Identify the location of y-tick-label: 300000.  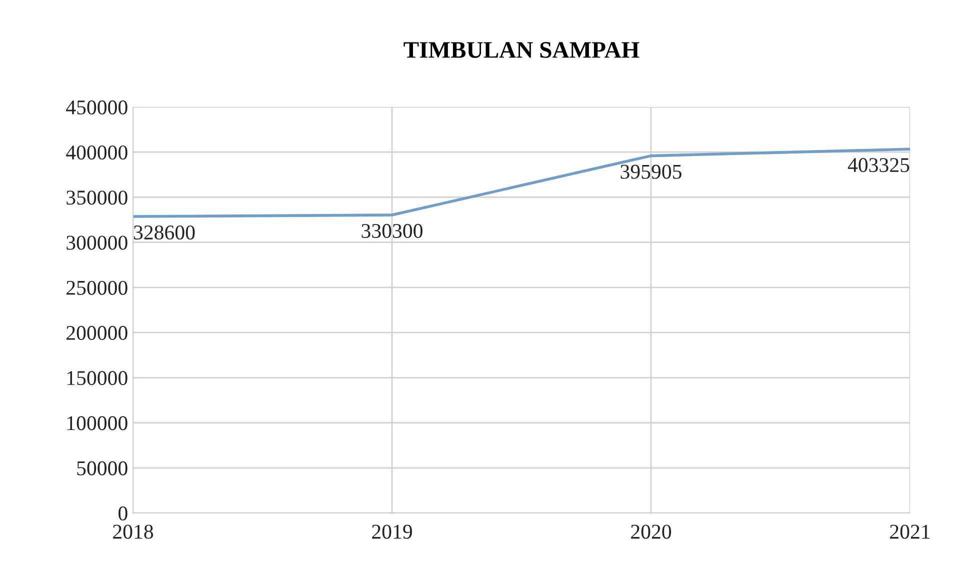
(97, 243).